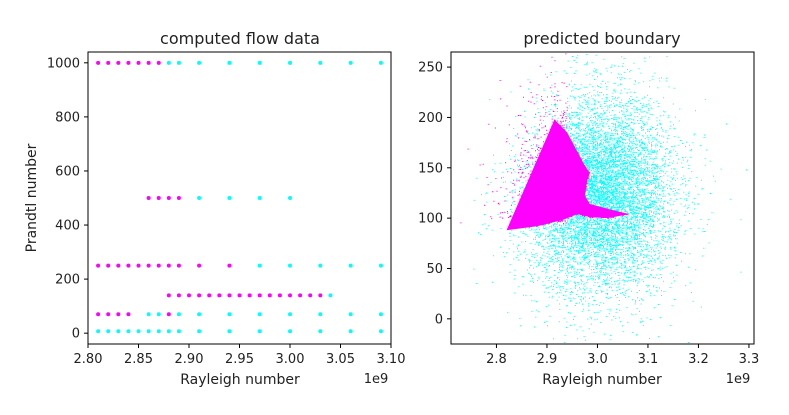 This screenshot has height=415, width=789. What do you see at coordinates (434, 269) in the screenshot?
I see `right-y-tick-label: 50` at bounding box center [434, 269].